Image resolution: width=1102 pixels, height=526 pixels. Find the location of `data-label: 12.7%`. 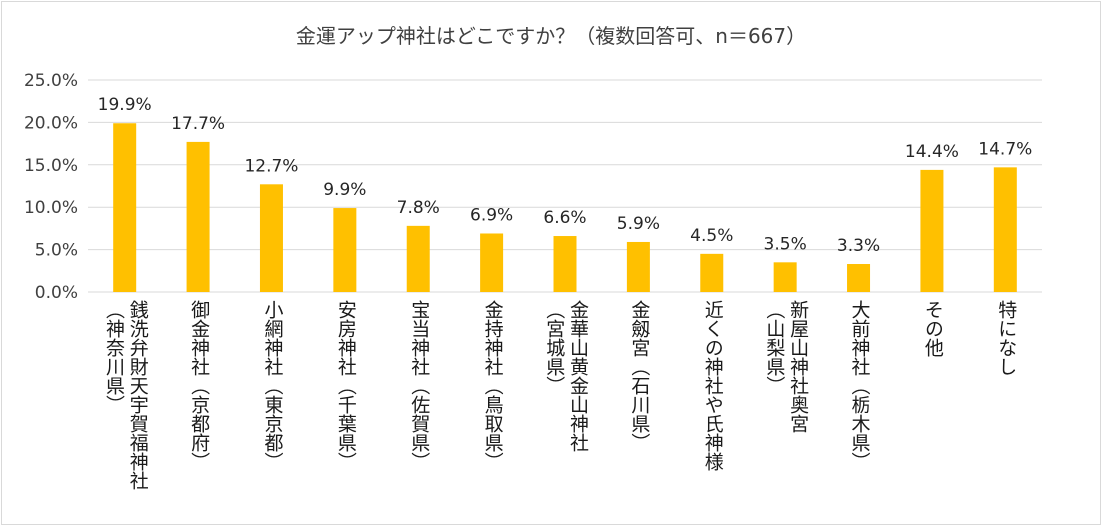

data-label: 12.7% is located at coordinates (271, 166).